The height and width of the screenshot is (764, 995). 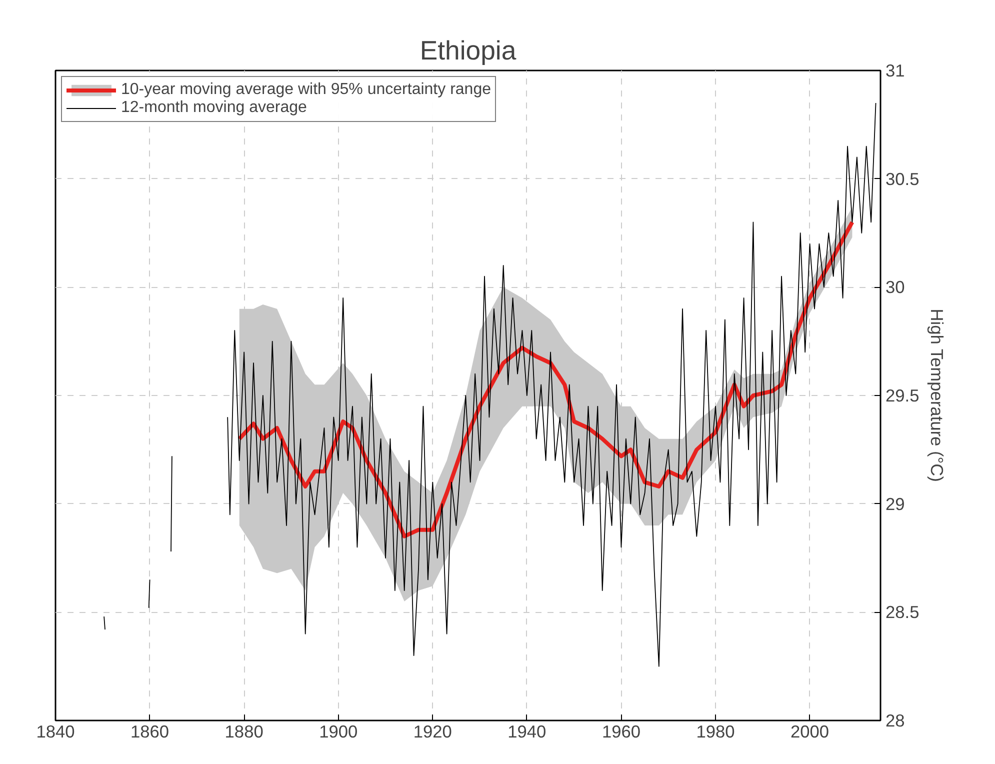 What do you see at coordinates (903, 178) in the screenshot?
I see `y-tick-label: 30.5` at bounding box center [903, 178].